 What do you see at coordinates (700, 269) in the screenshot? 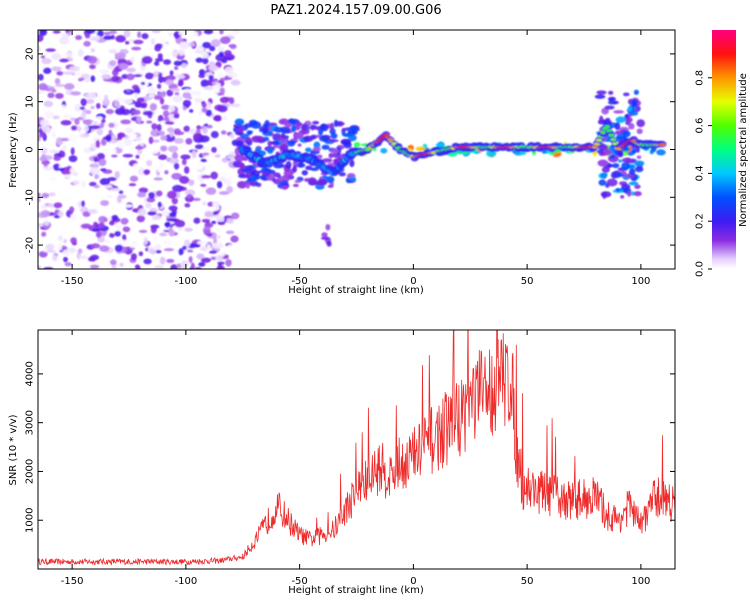
I see `colorbar-tick-label: 0.0` at bounding box center [700, 269].